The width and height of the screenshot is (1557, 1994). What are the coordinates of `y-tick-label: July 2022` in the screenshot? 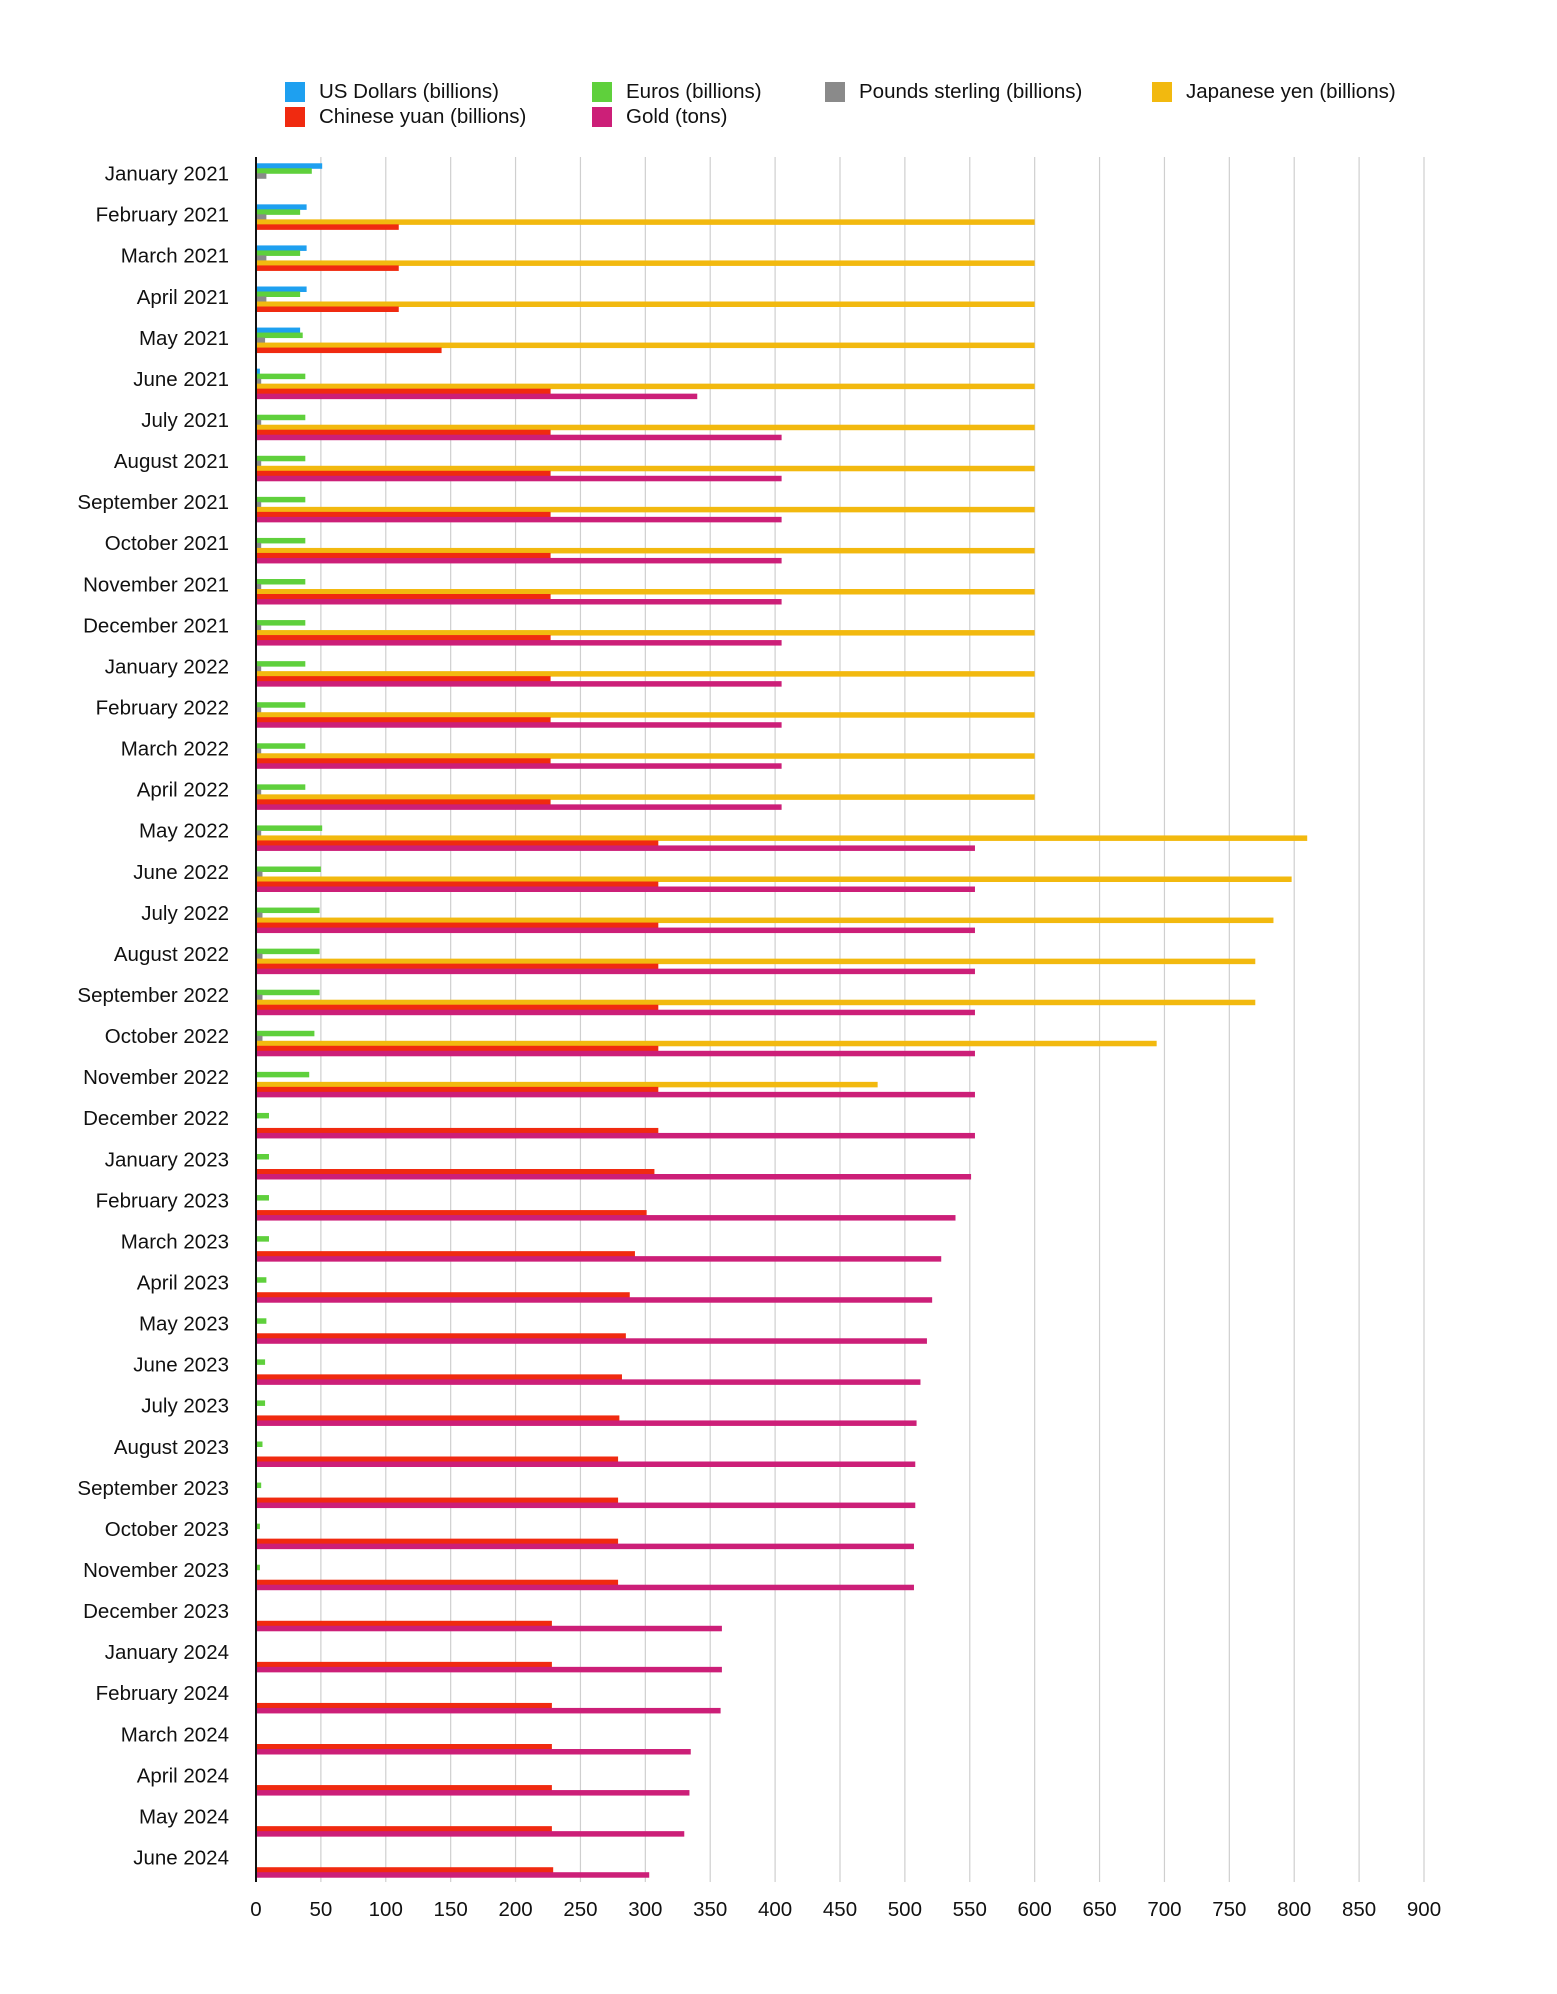 It's located at (185, 913).